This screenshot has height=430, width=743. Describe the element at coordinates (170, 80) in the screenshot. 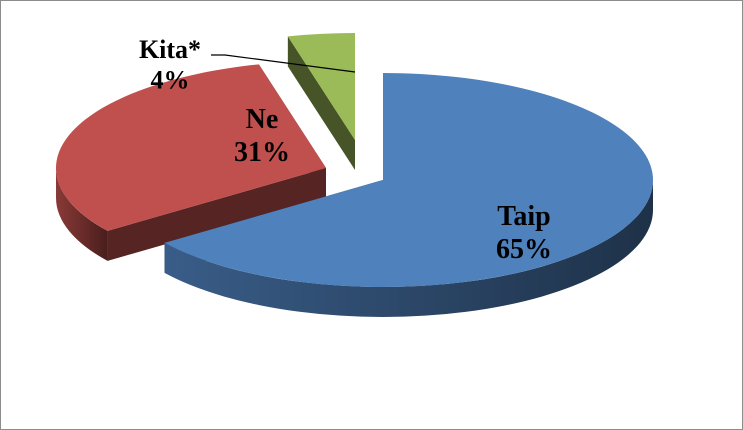

I see `data-label-kita-value: 4%` at that location.